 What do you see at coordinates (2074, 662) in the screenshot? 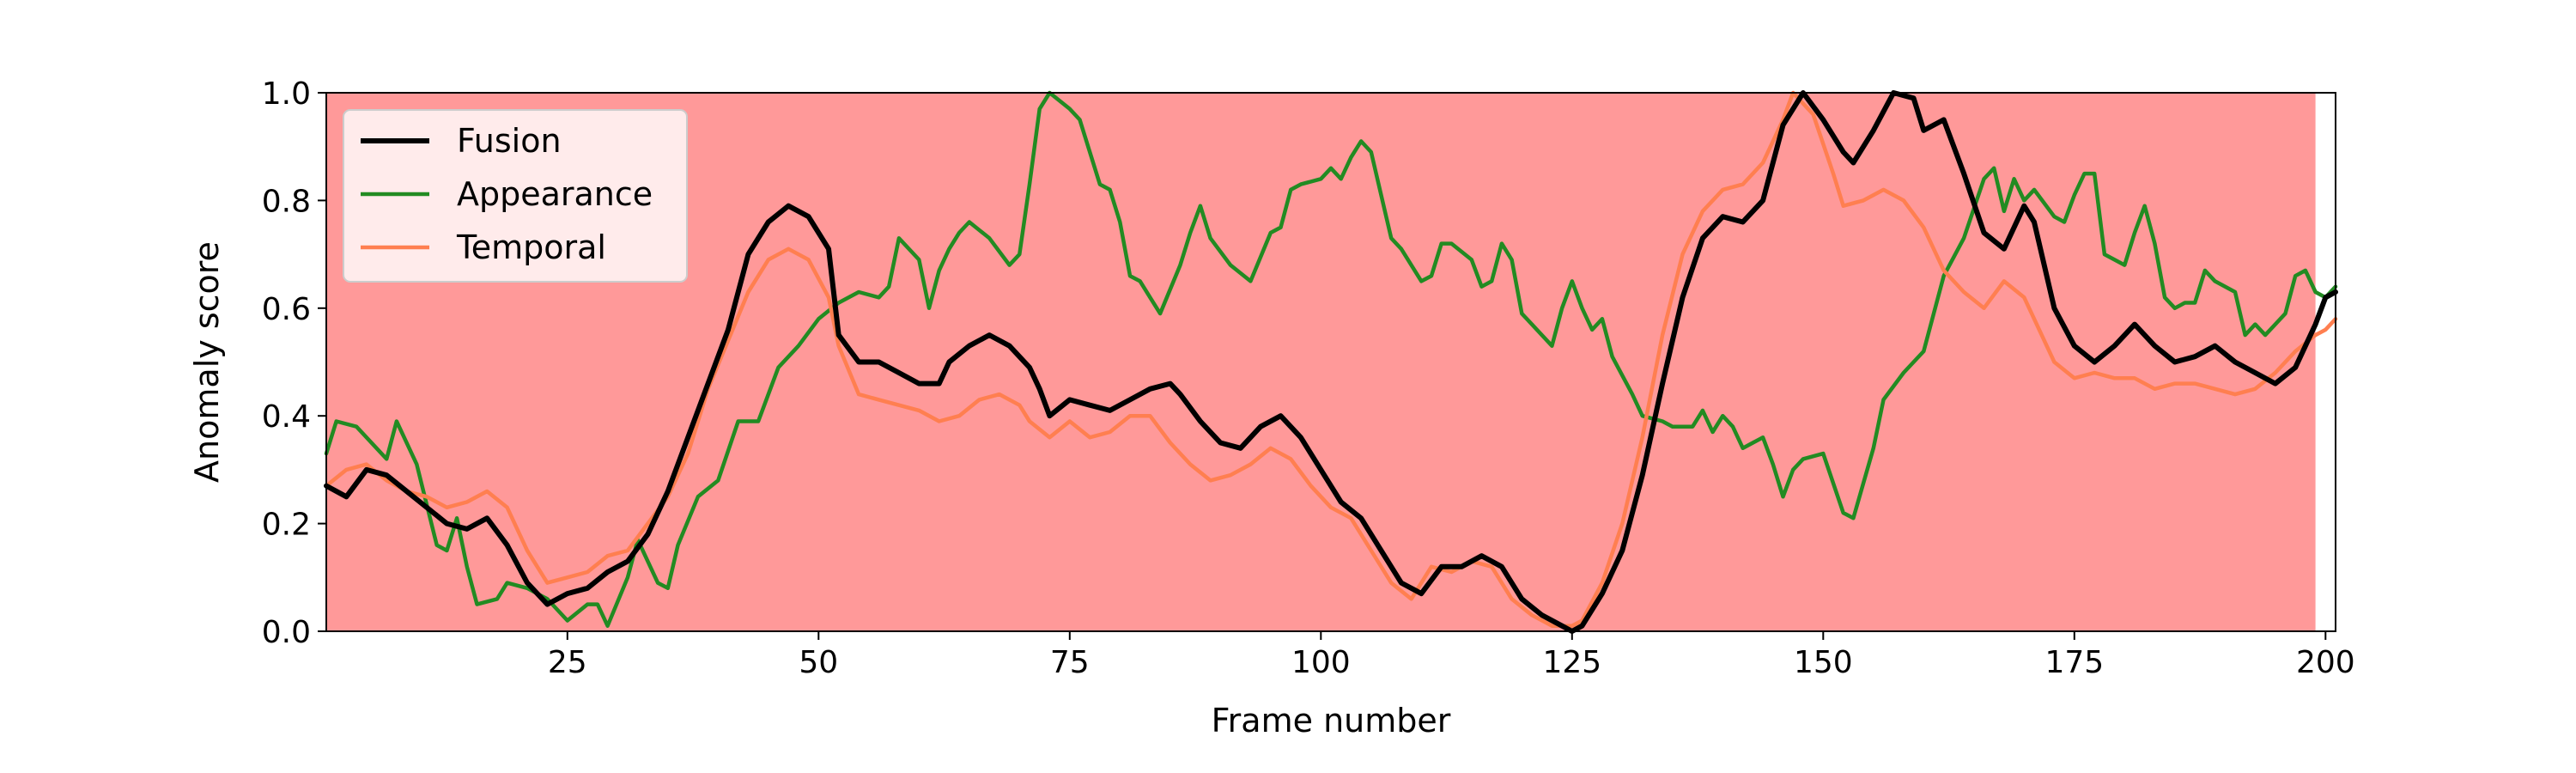
I see `x-tick-label: 175` at bounding box center [2074, 662].